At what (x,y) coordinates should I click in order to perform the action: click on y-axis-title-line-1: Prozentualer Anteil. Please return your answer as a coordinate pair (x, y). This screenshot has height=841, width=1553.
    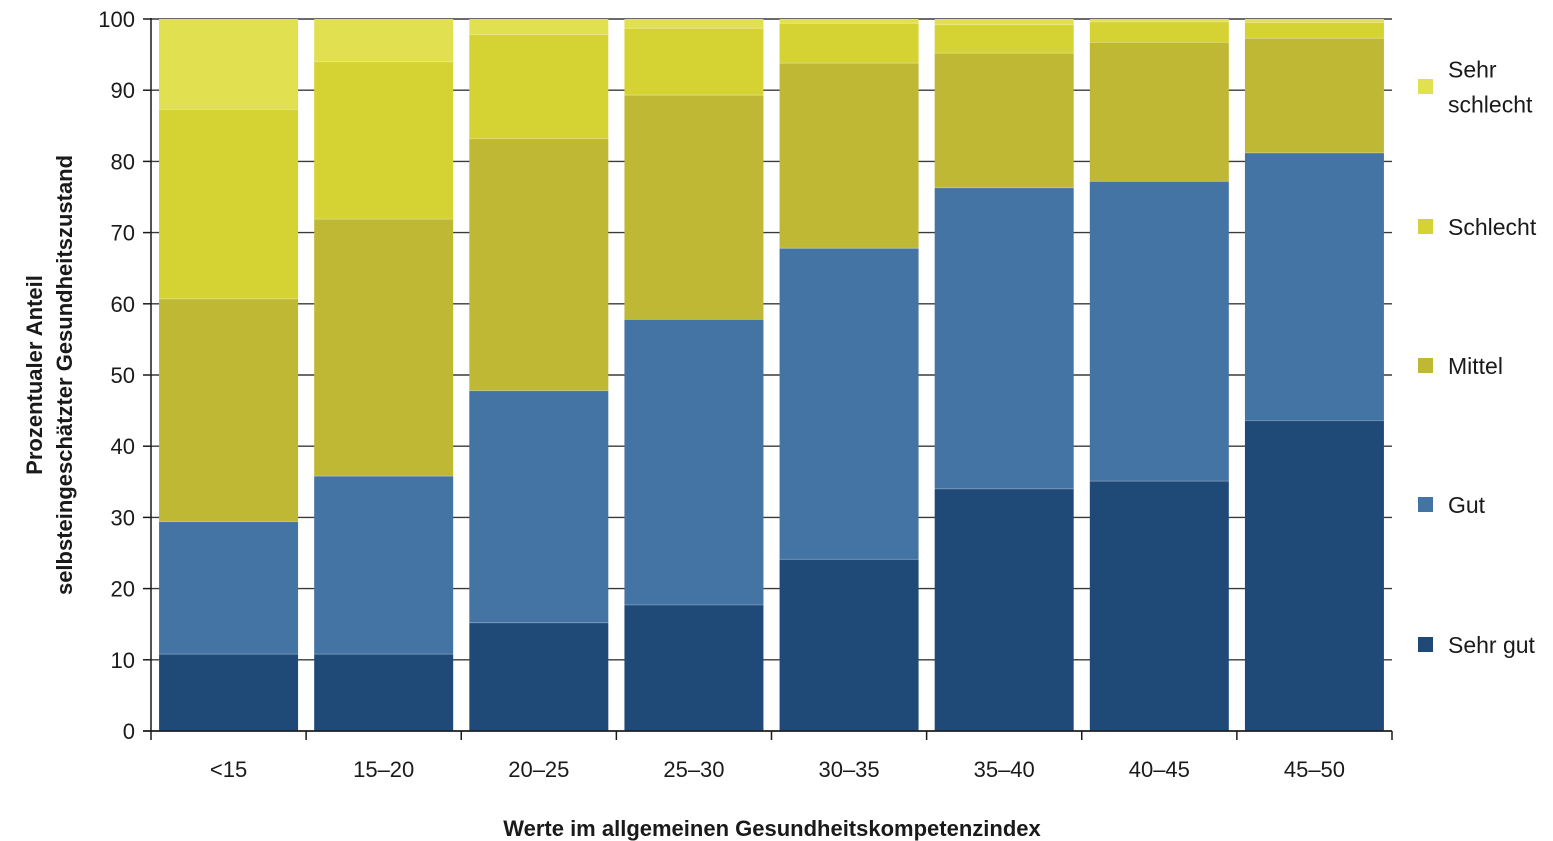
    Looking at the image, I should click on (34, 375).